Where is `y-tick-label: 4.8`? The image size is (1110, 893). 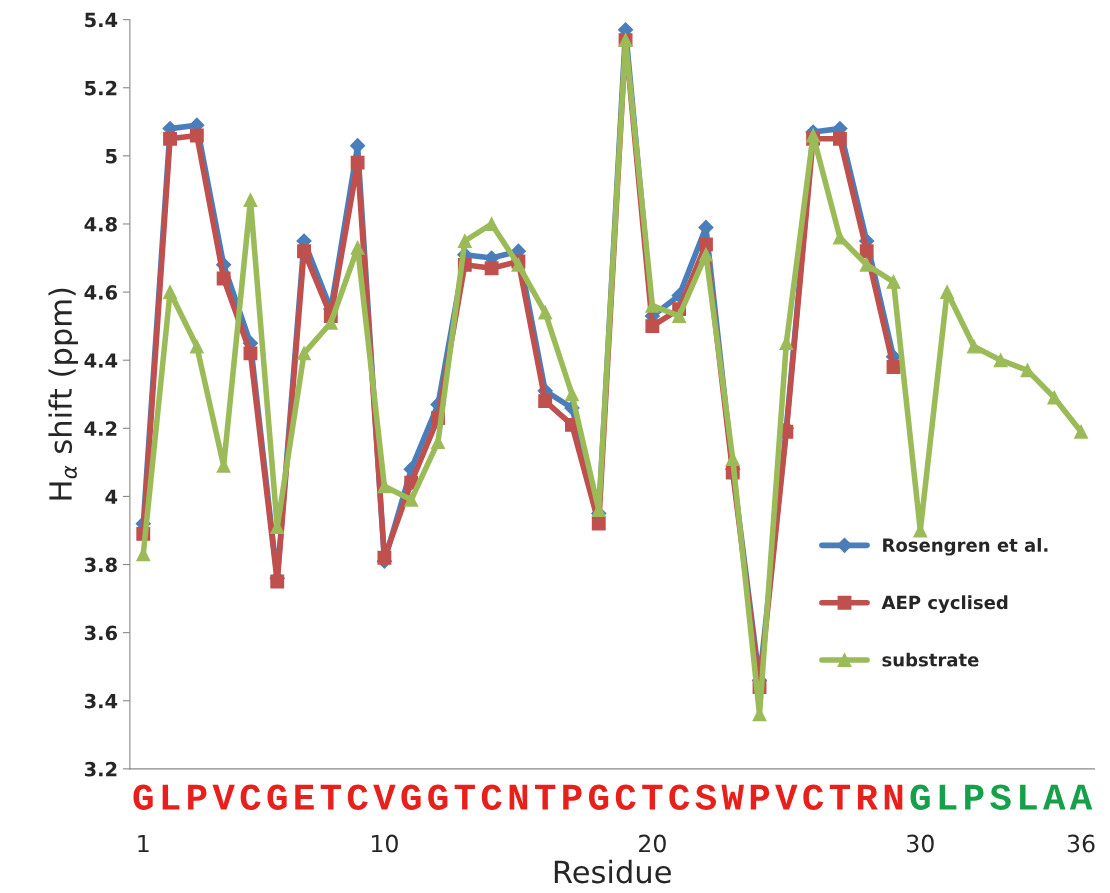
y-tick-label: 4.8 is located at coordinates (100, 224).